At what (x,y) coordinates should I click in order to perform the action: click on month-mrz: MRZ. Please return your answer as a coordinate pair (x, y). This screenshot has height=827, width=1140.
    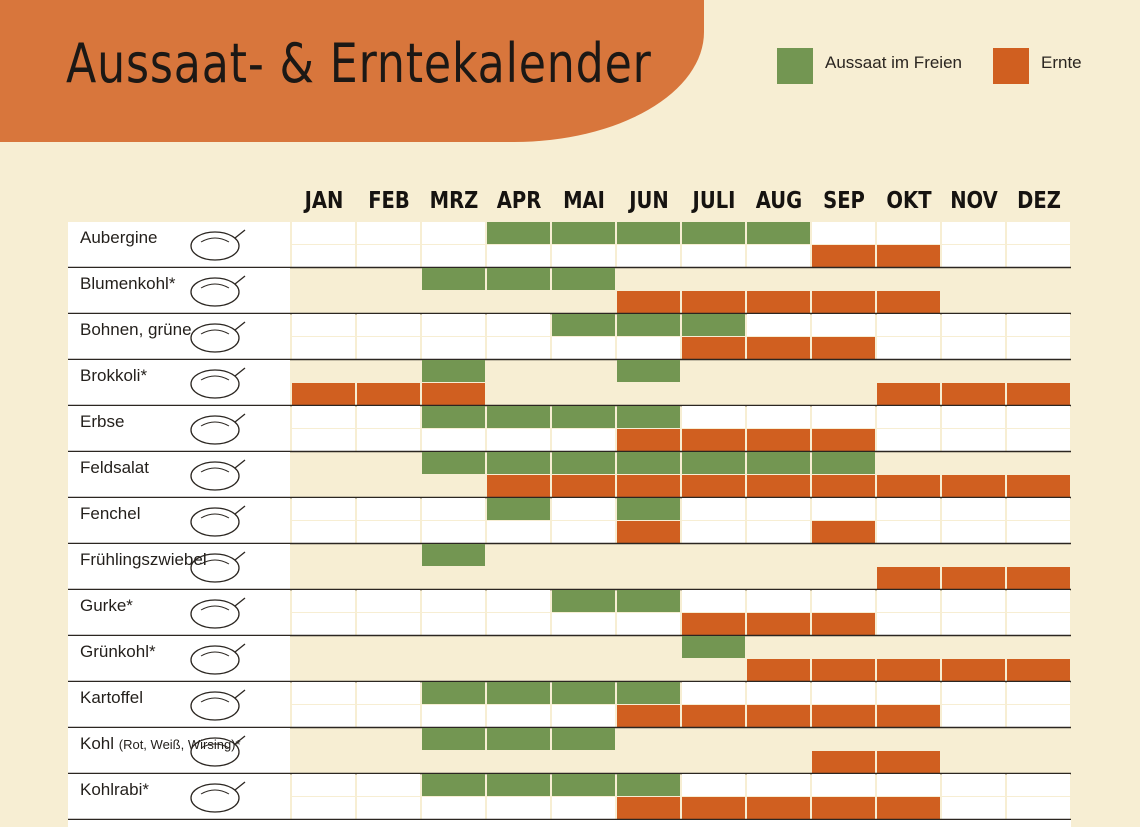
    Looking at the image, I should click on (453, 201).